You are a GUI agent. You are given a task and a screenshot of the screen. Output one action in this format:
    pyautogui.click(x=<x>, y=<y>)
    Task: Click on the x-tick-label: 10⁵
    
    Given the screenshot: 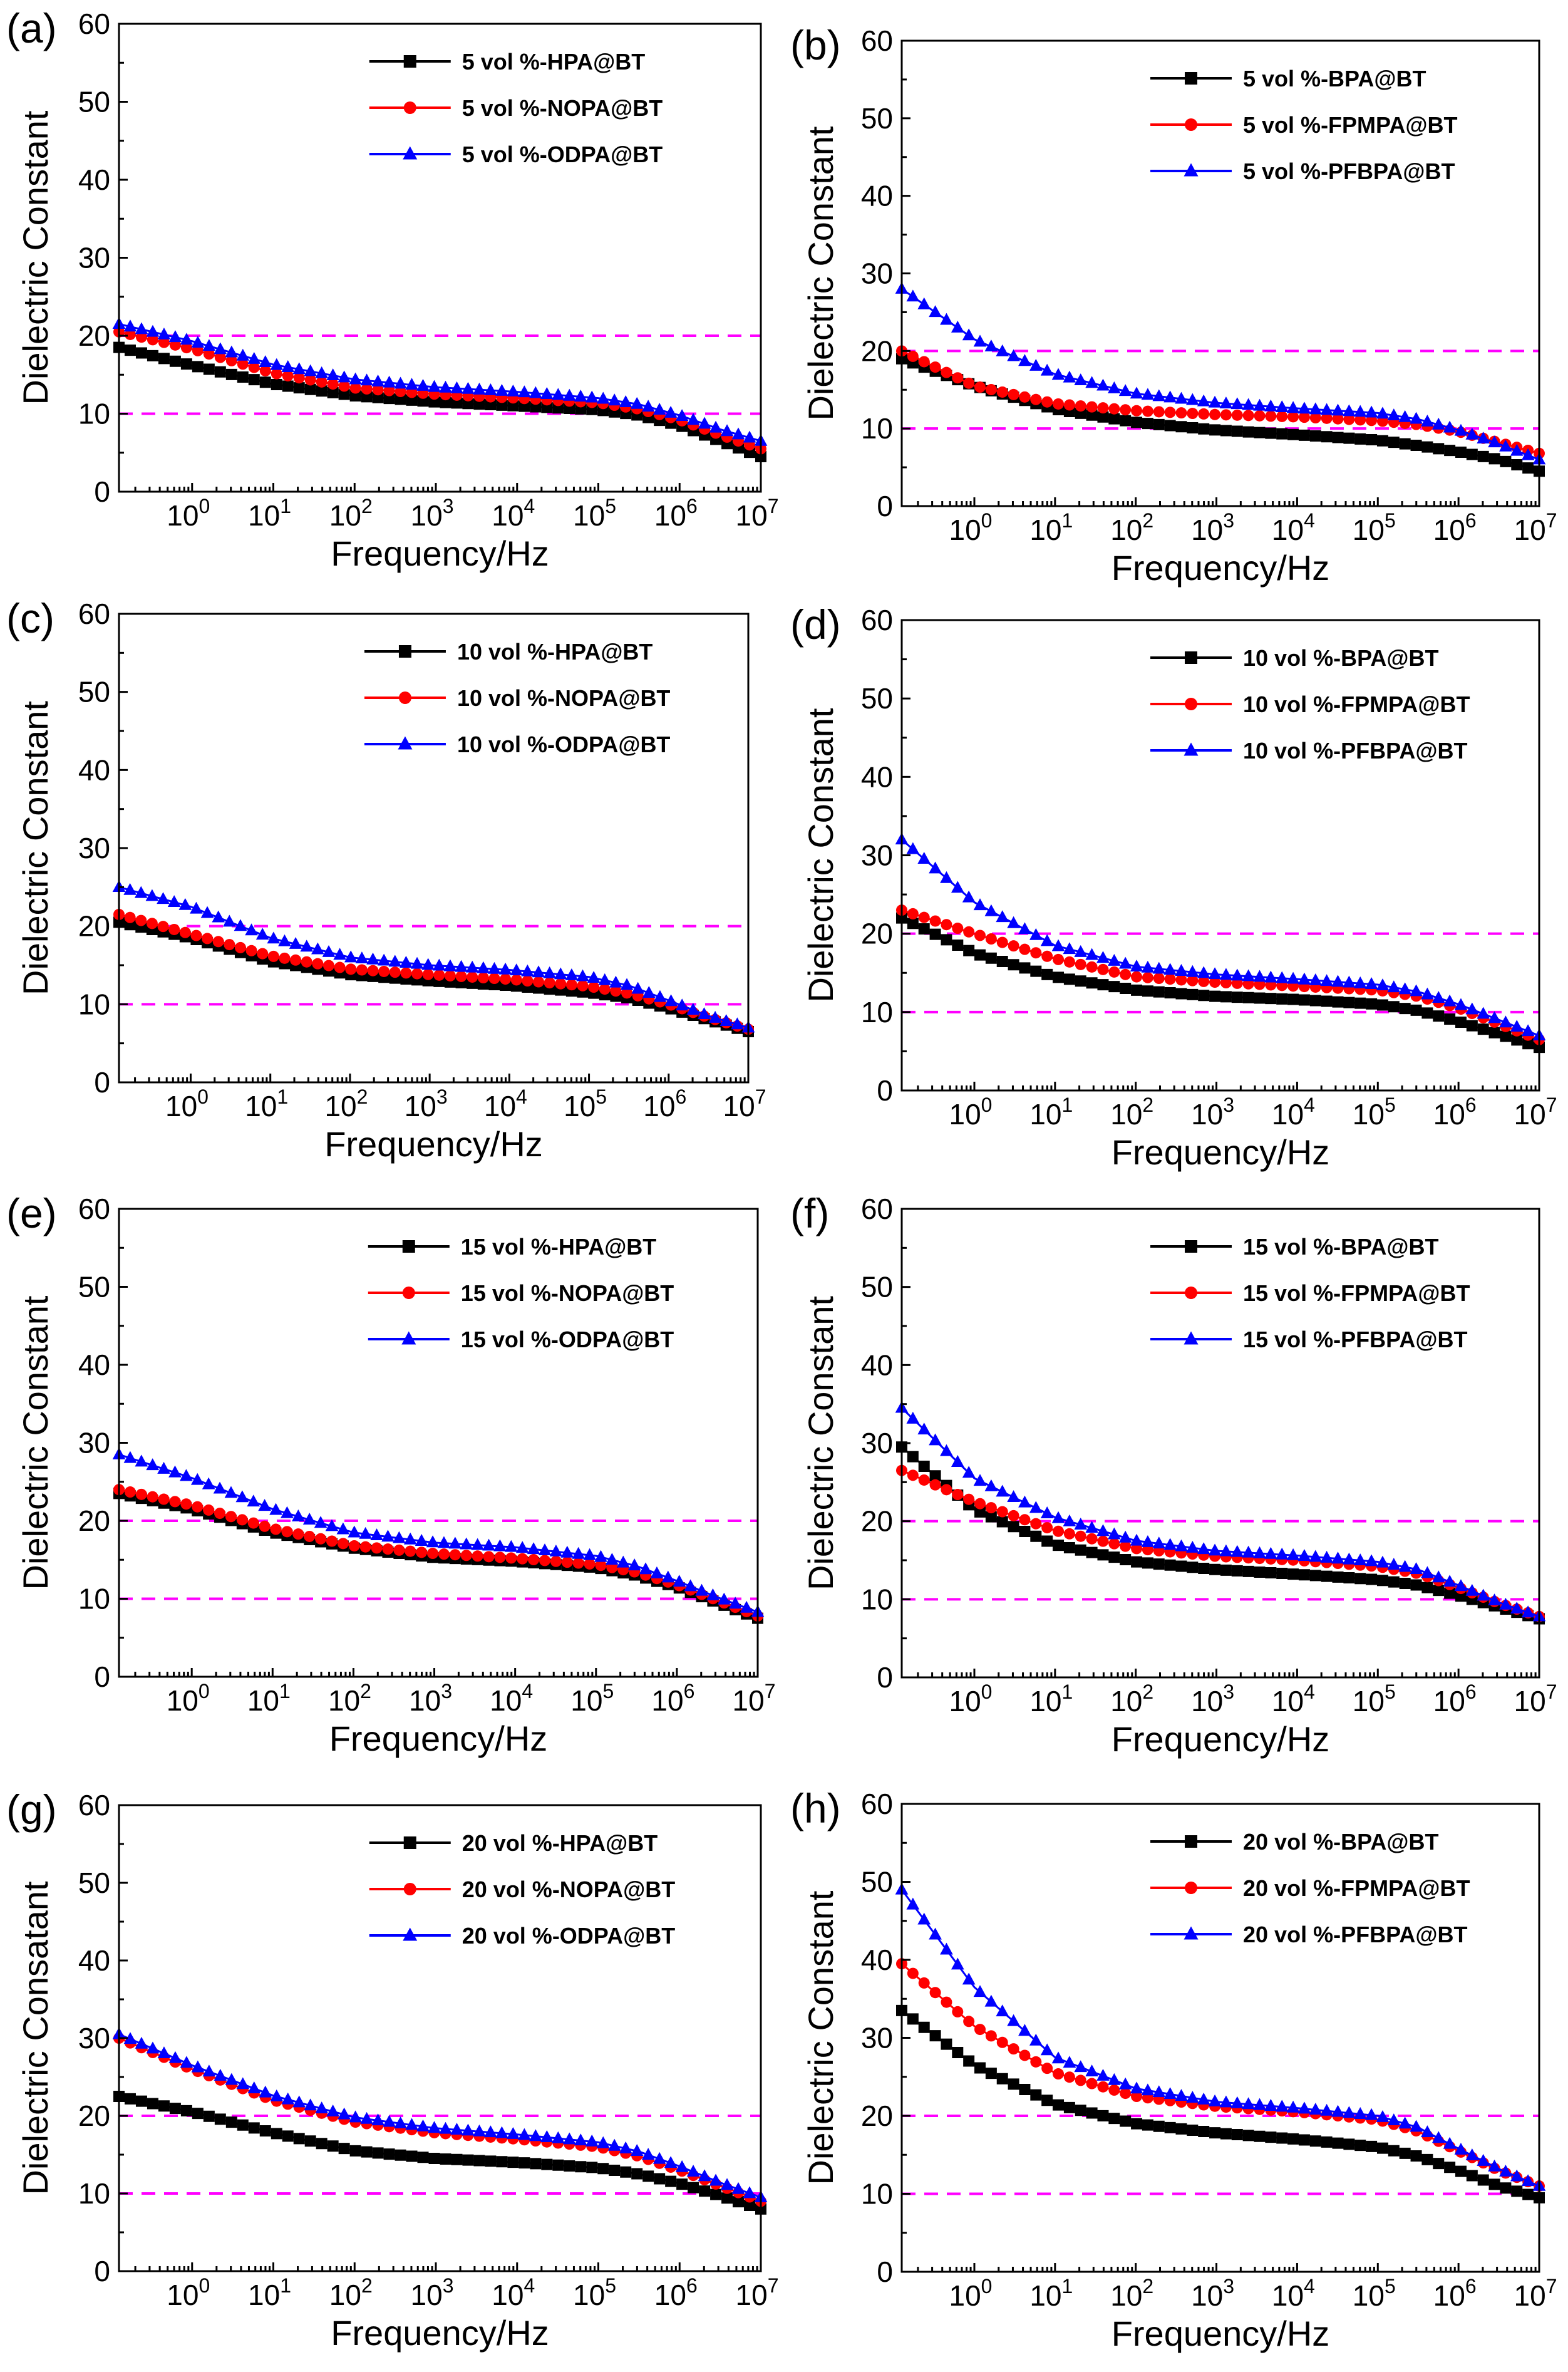 What is the action you would take?
    pyautogui.click(x=1374, y=527)
    